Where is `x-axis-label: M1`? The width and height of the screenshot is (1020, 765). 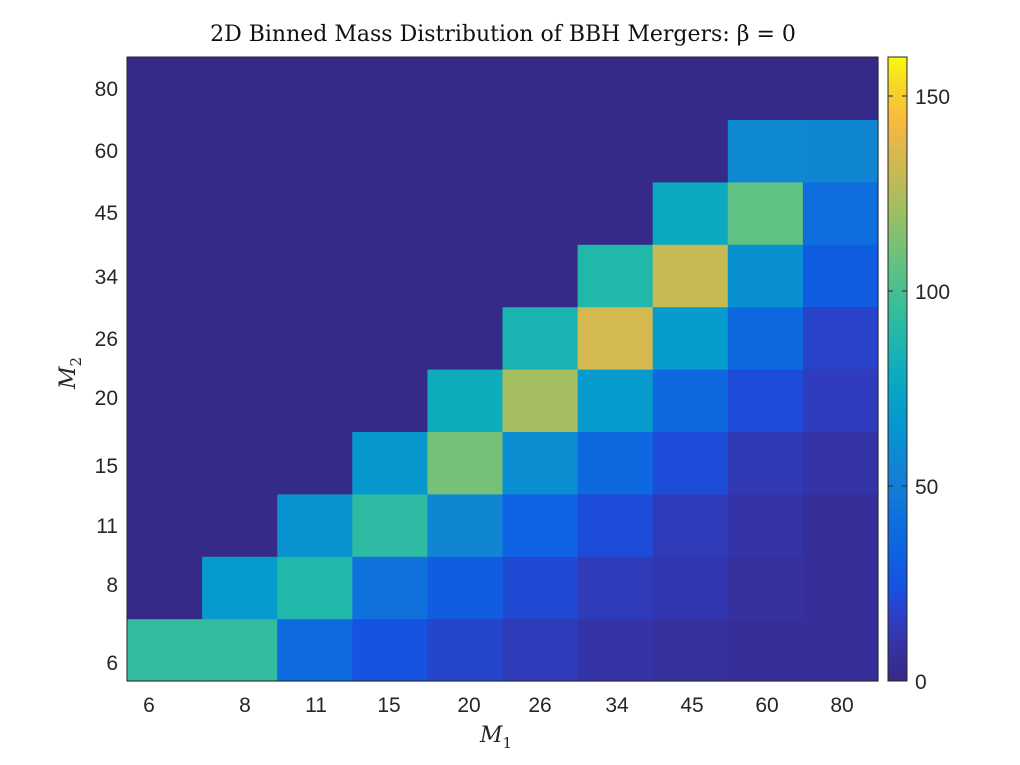
x-axis-label: M1 is located at coordinates (495, 737).